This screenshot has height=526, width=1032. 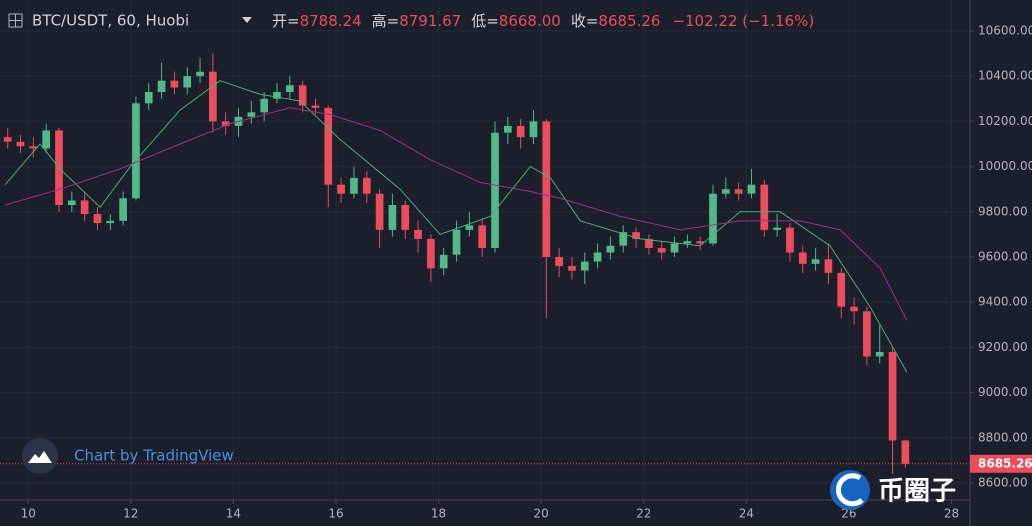 What do you see at coordinates (130, 514) in the screenshot?
I see `x-tick-label: 12` at bounding box center [130, 514].